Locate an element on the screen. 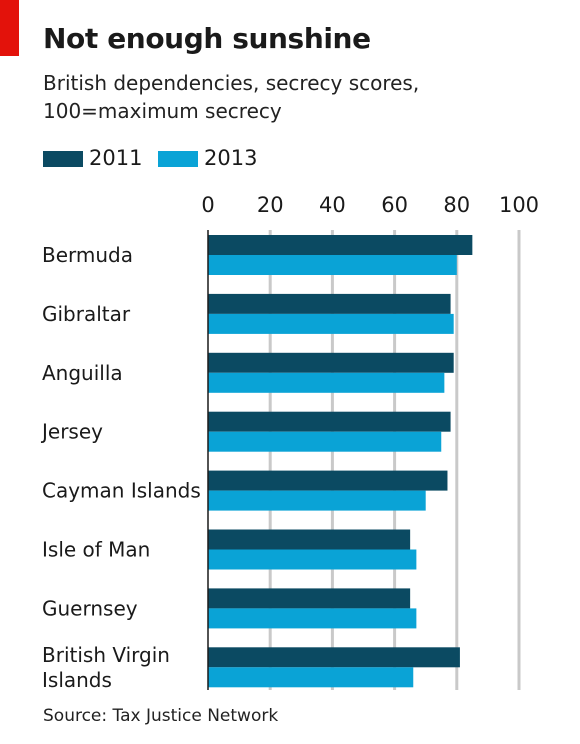  bar-2011-isle-of-man is located at coordinates (309, 539).